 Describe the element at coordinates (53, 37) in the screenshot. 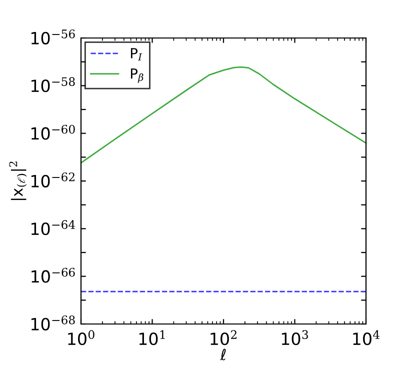

I see `y-tick-label: 10$^{−56}$` at that location.